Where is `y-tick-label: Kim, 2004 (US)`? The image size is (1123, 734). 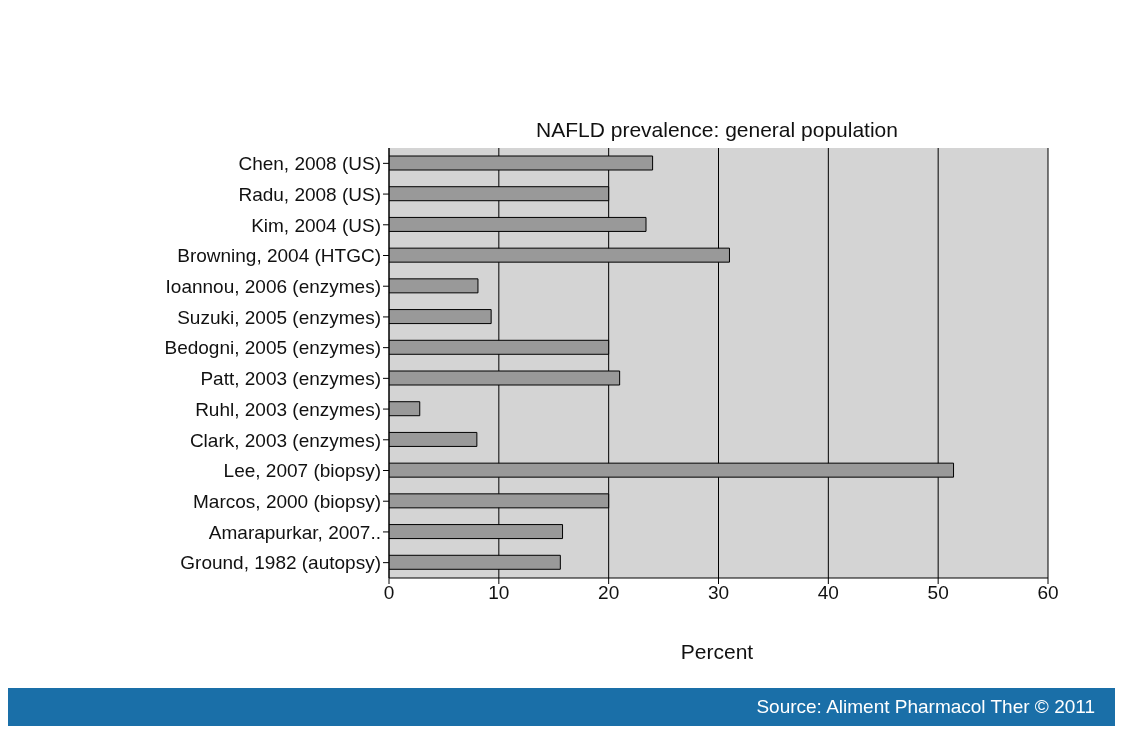
y-tick-label: Kim, 2004 (US) is located at coordinates (316, 225).